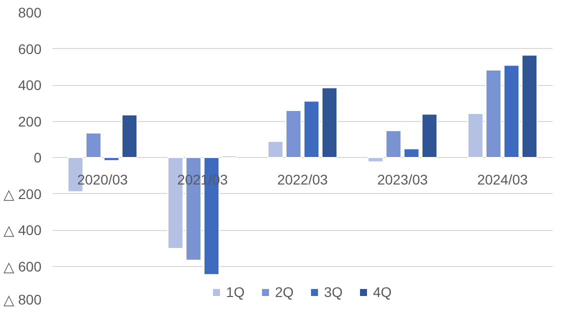  What do you see at coordinates (22, 266) in the screenshot?
I see `y-tick-label: △ 600` at bounding box center [22, 266].